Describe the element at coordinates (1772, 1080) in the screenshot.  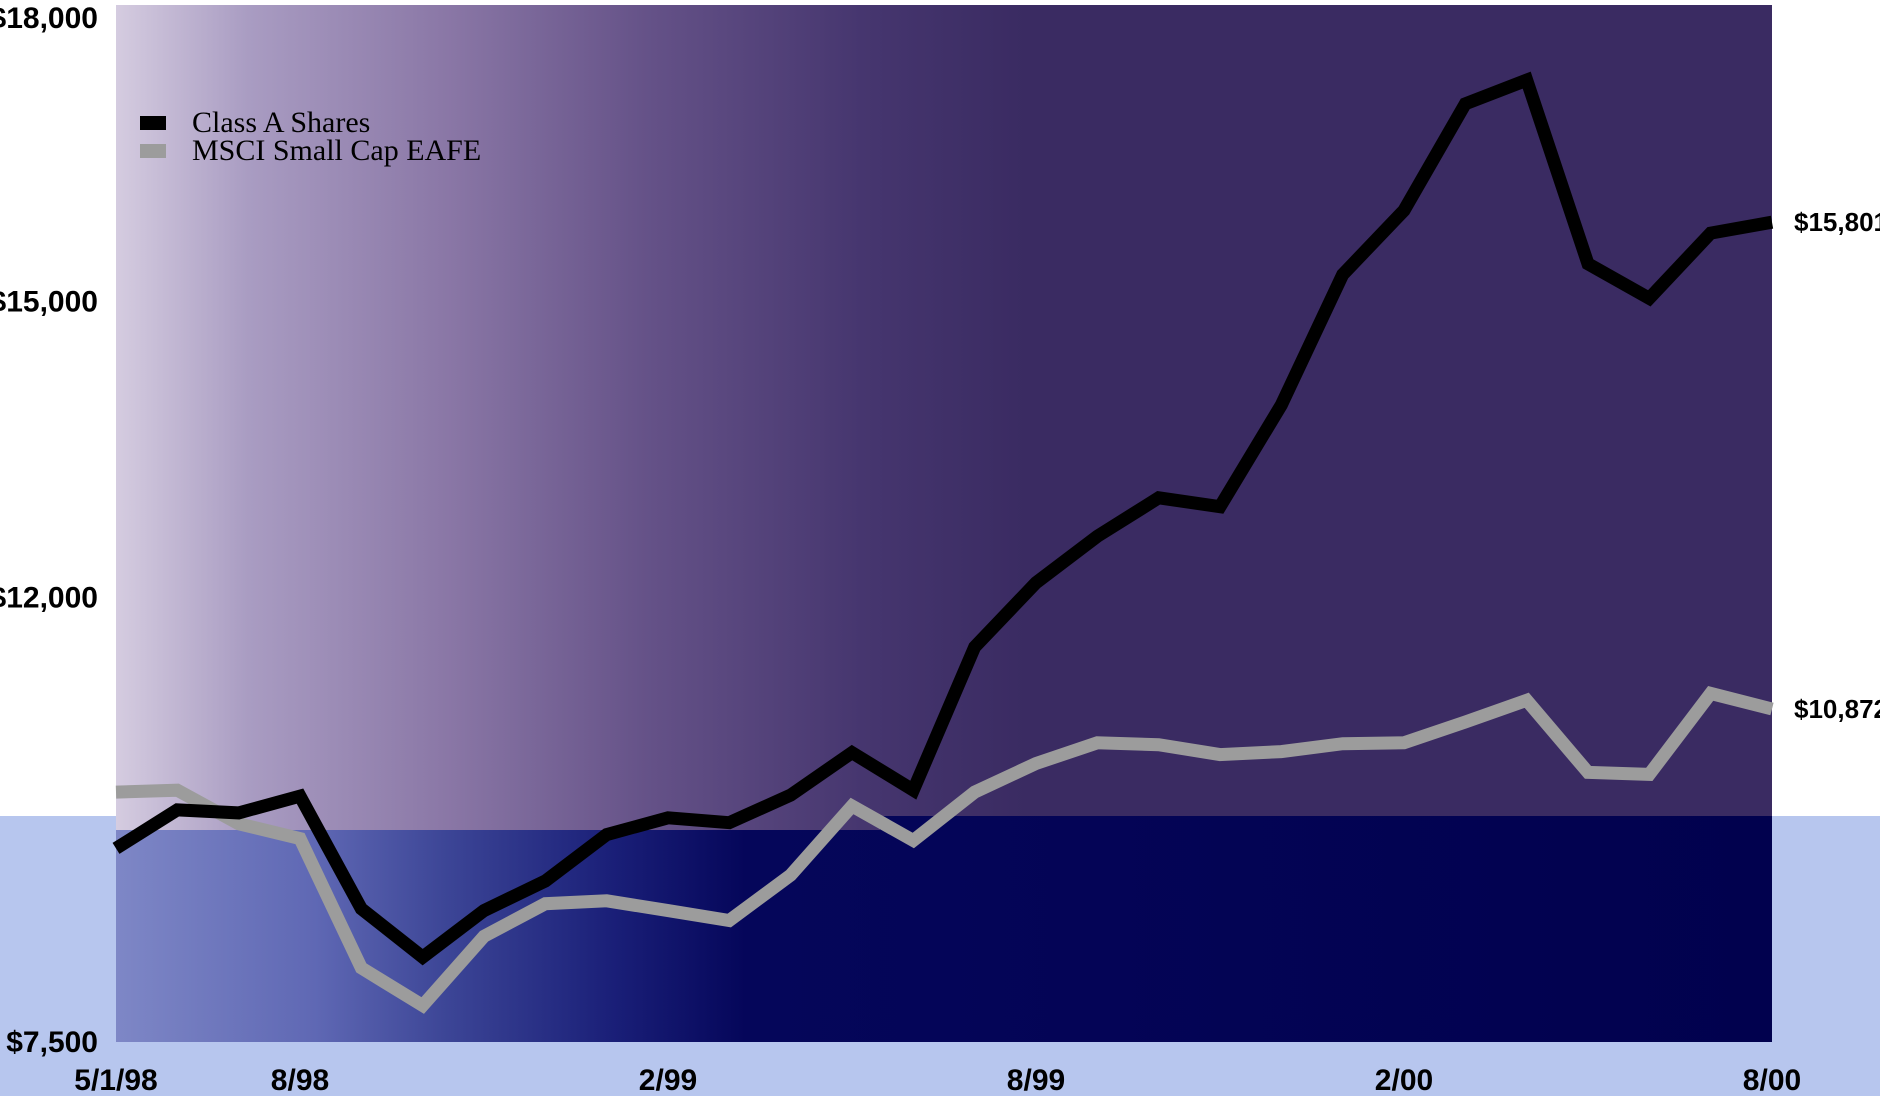
I see `x-tick-label: 8/00` at that location.